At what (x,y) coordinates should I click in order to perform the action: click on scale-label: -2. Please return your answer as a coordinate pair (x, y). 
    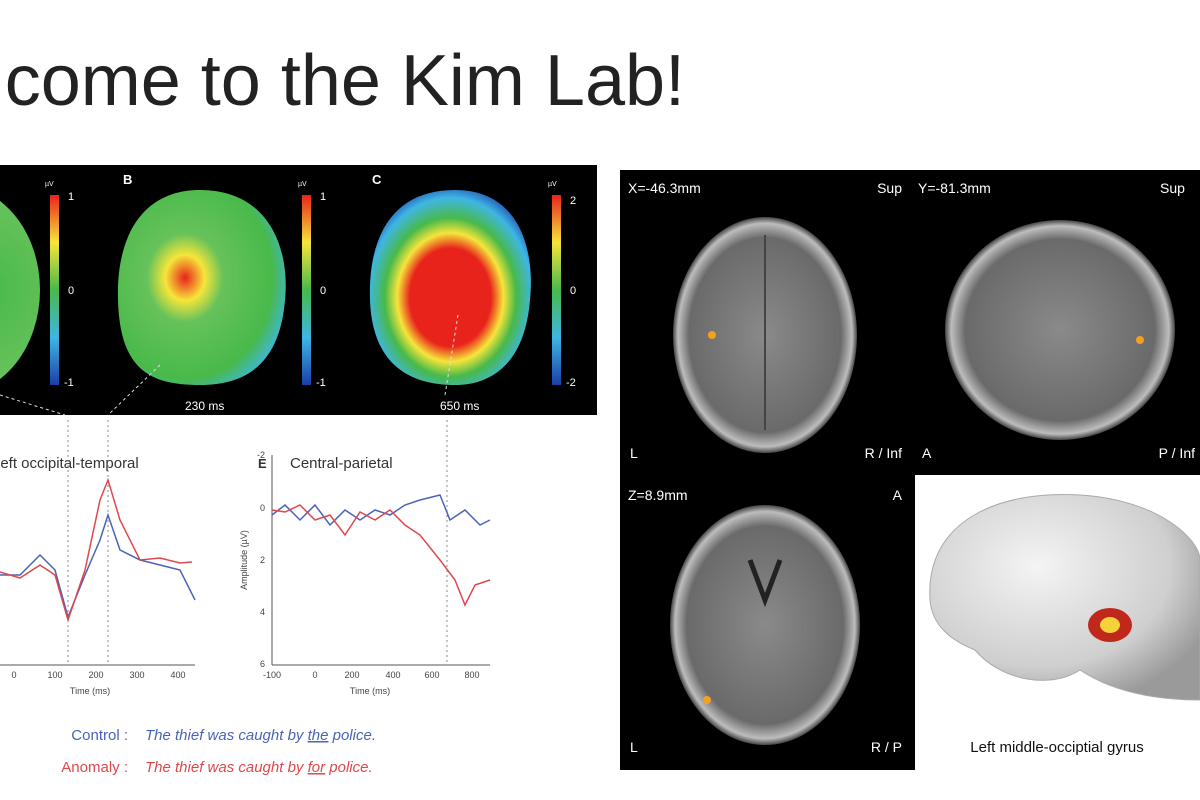
    Looking at the image, I should click on (571, 383).